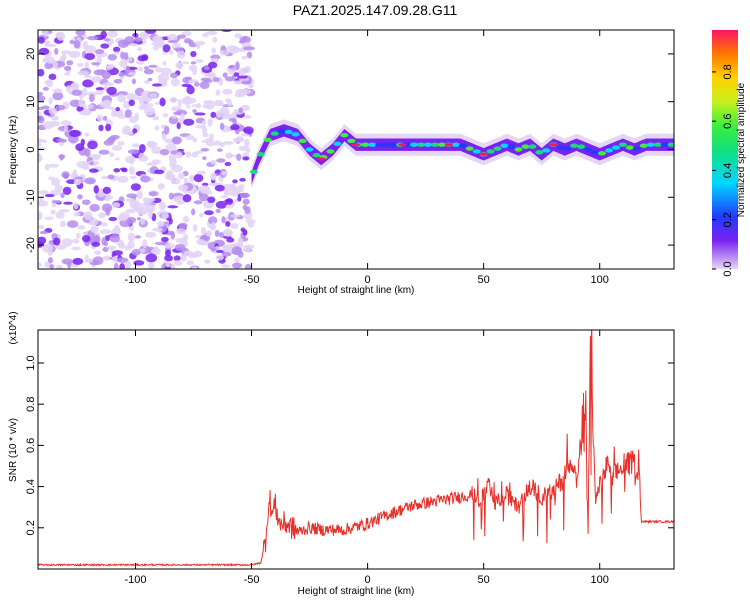 The width and height of the screenshot is (750, 600). Describe the element at coordinates (31, 54) in the screenshot. I see `y-tick-label: 20` at that location.